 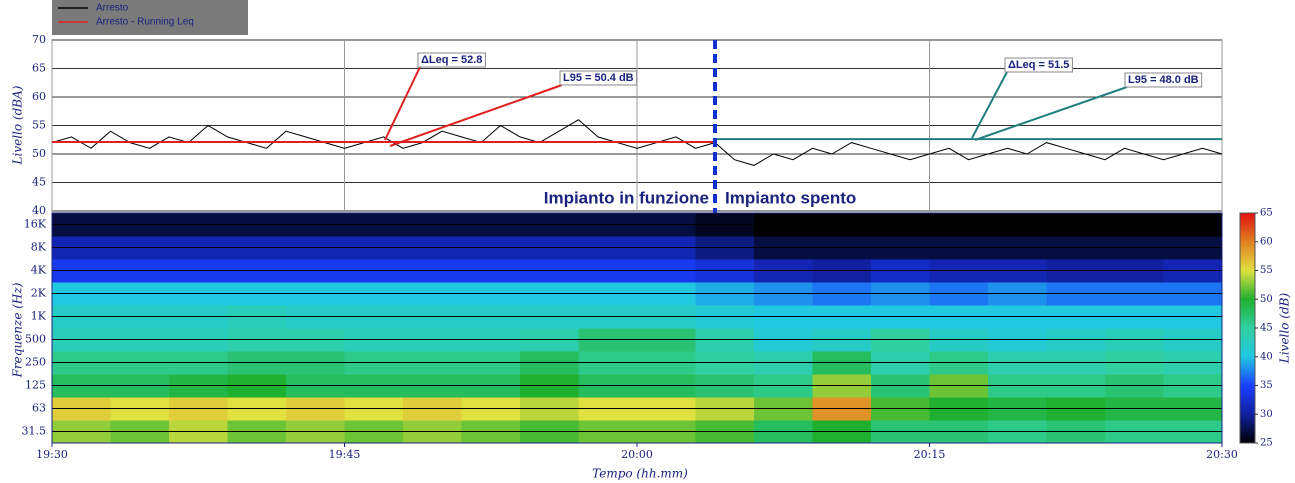 I want to click on y-tick-label: 2K, so click(x=39, y=293).